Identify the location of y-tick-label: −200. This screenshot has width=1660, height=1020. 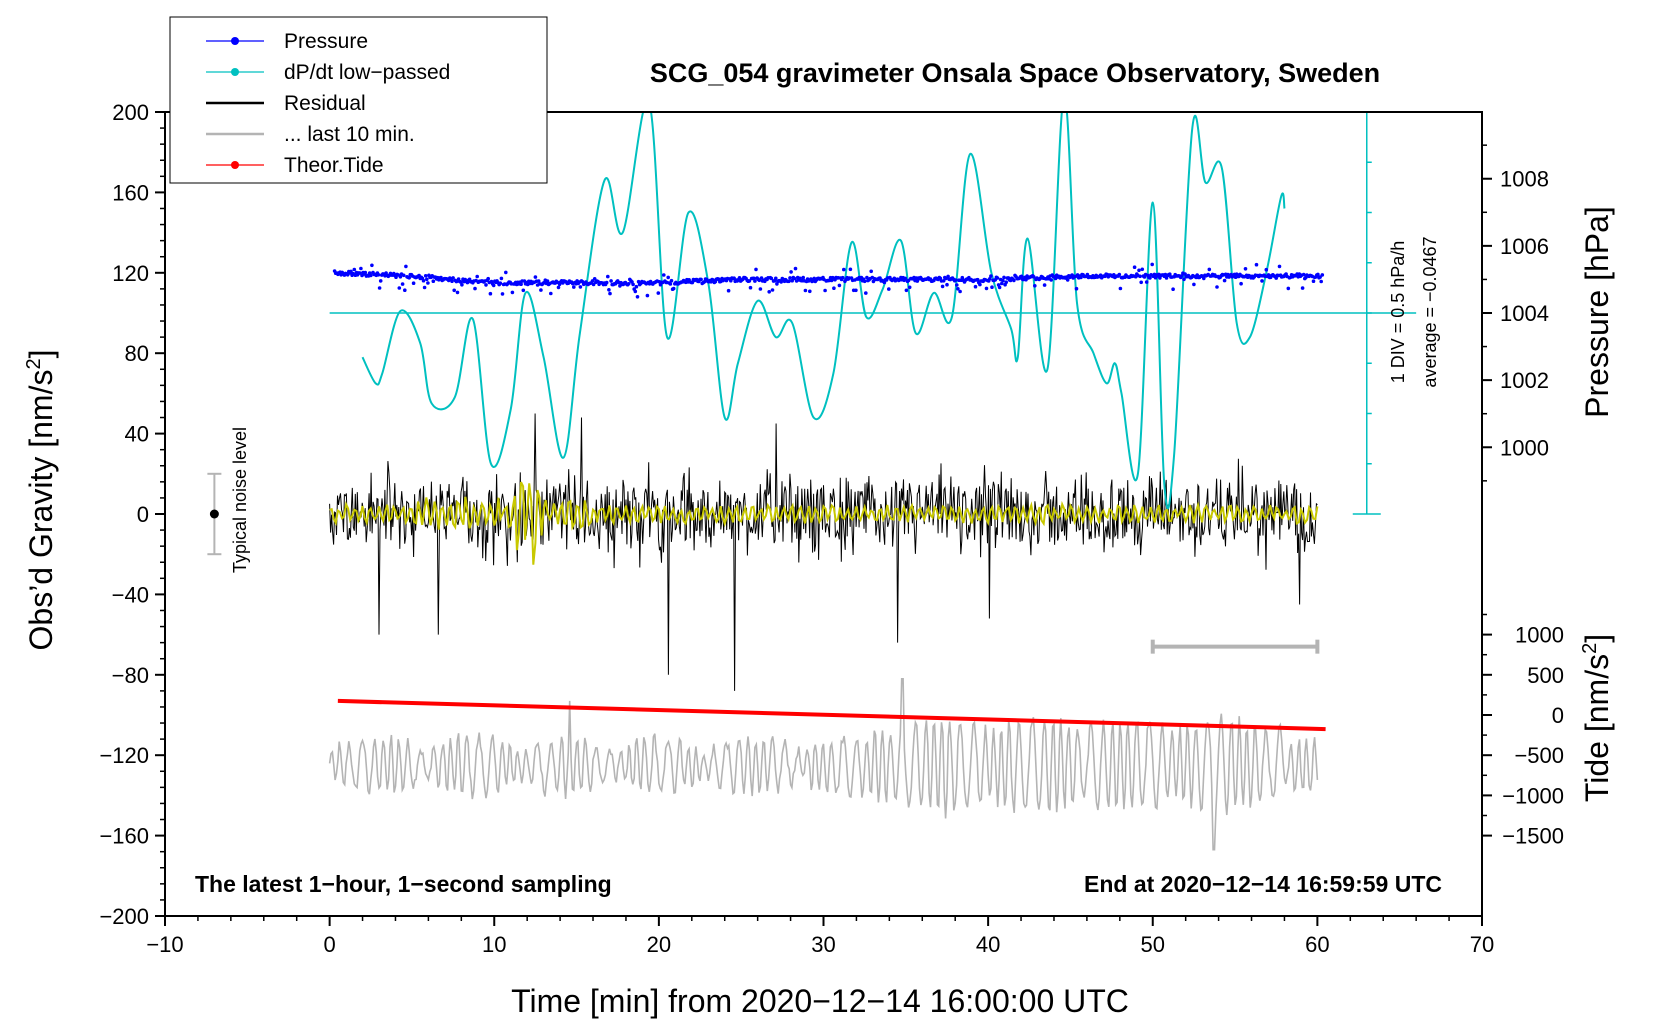
(124, 916).